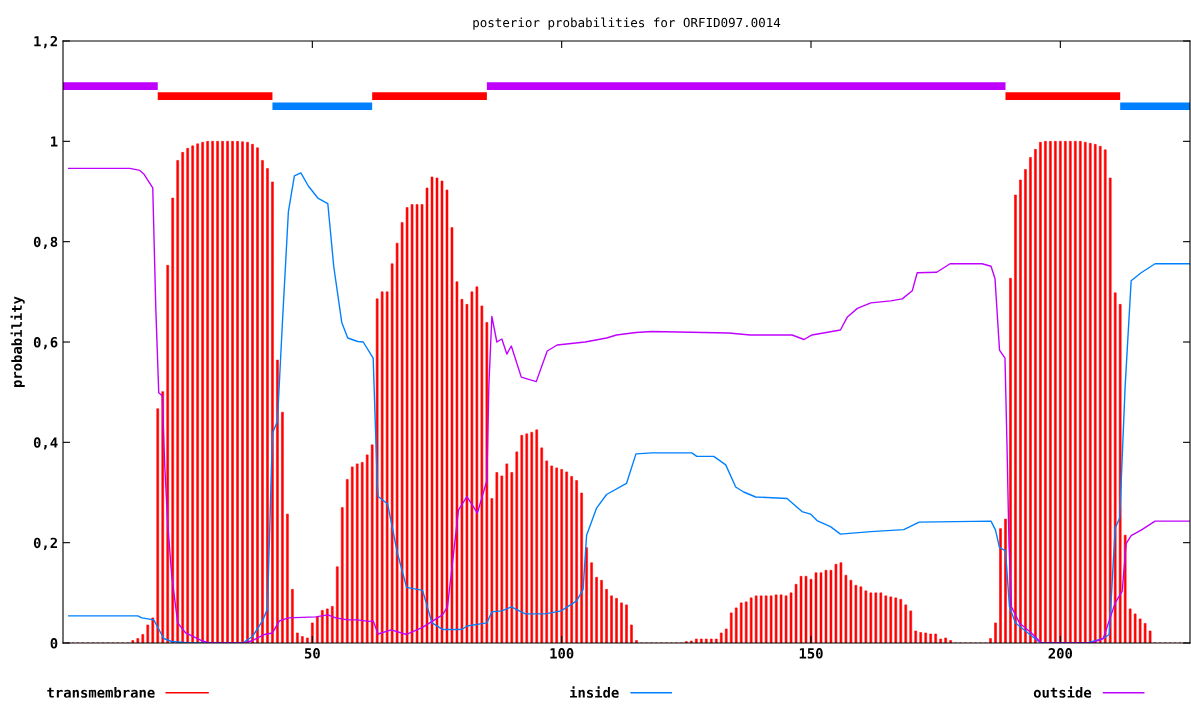 The image size is (1191, 713). What do you see at coordinates (101, 692) in the screenshot?
I see `legend-label: transmembrane` at bounding box center [101, 692].